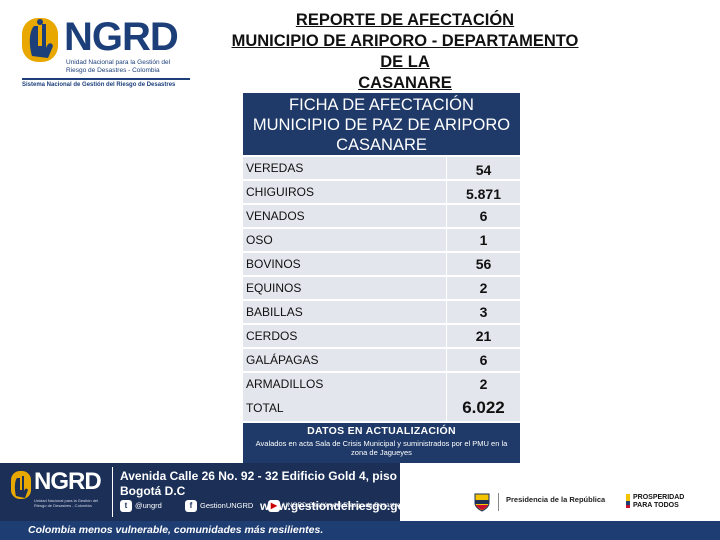 The image size is (720, 540). Describe the element at coordinates (344, 408) in the screenshot. I see `total-label: TOTAL` at that location.